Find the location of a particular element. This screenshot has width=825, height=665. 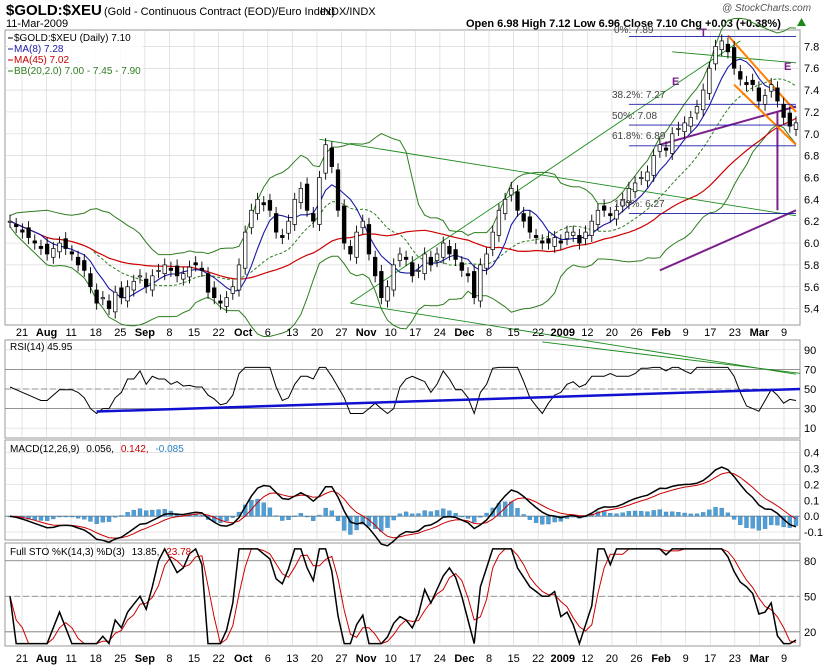

x-tick-label: 20 is located at coordinates (317, 333).